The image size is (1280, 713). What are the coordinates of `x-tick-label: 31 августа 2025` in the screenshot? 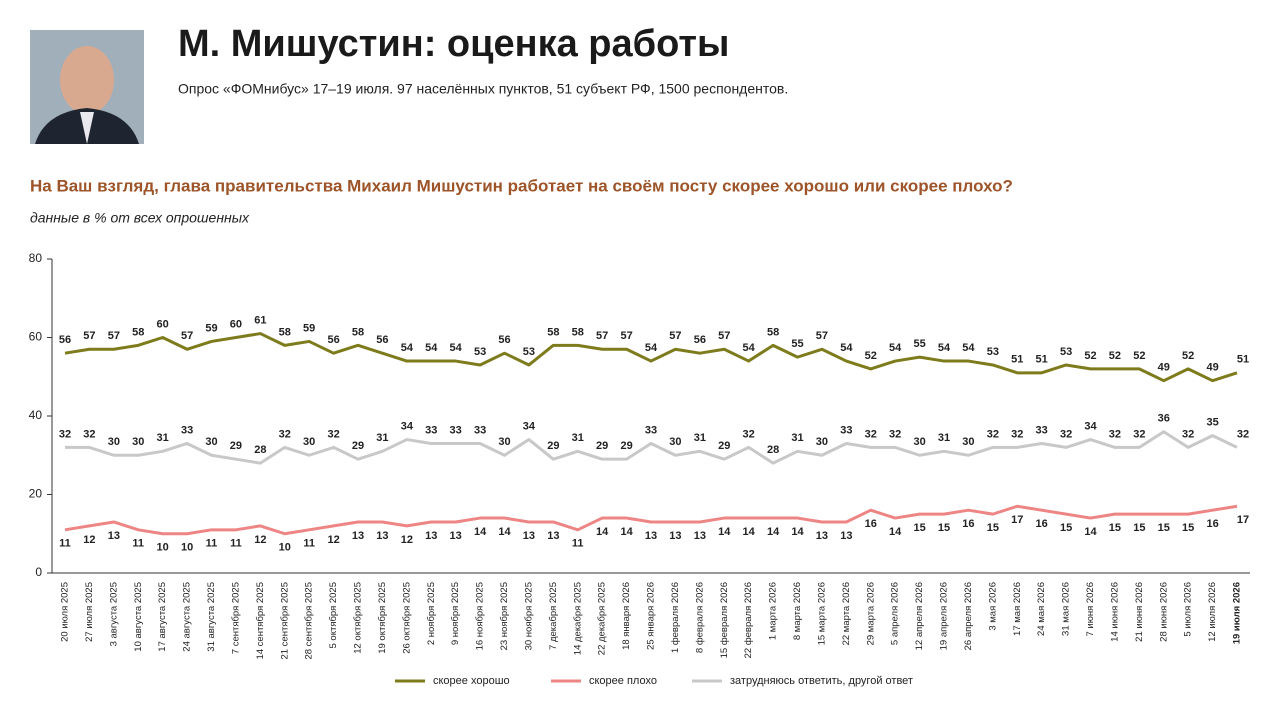 It's located at (211, 617).